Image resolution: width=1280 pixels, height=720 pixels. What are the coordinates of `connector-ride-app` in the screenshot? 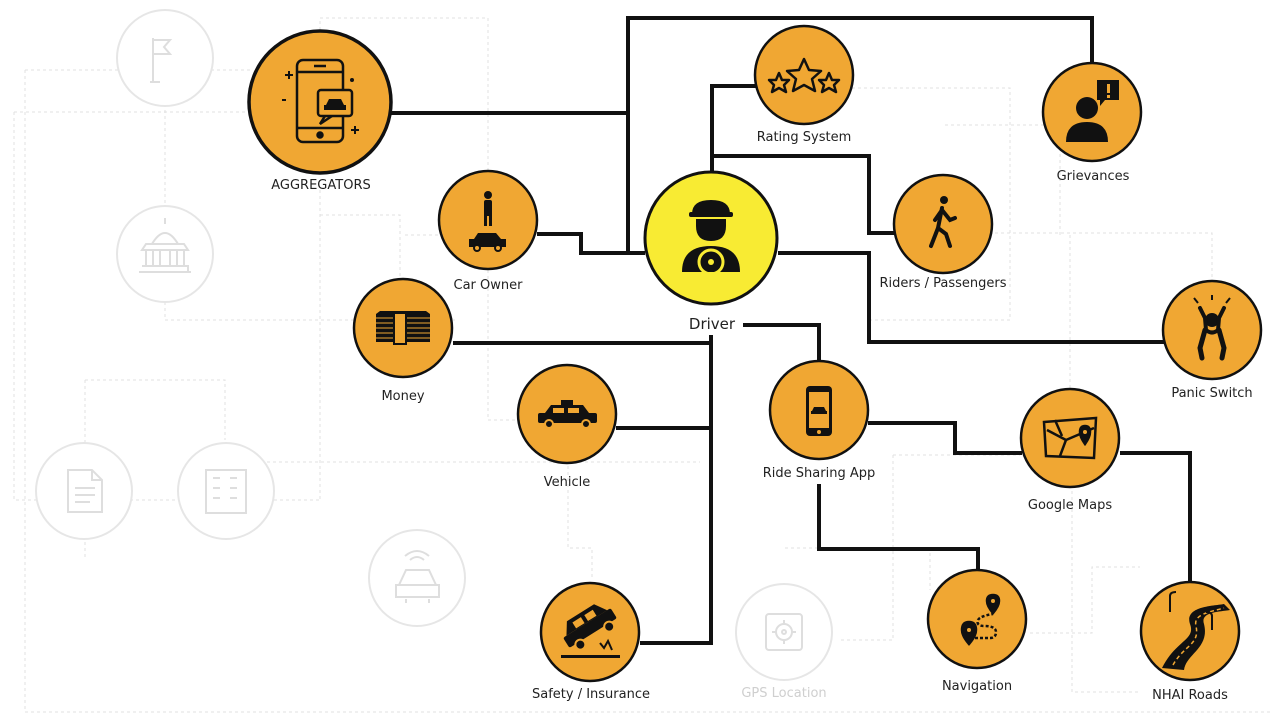 It's located at (782, 342).